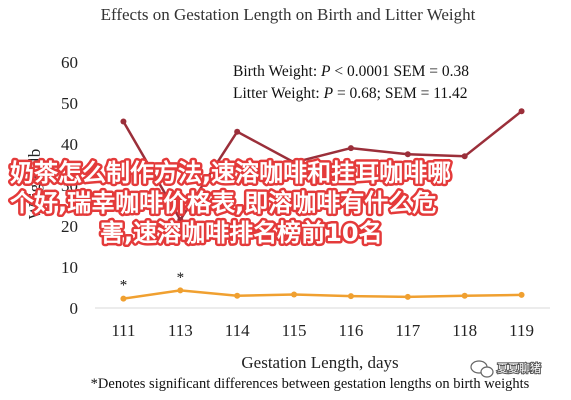 The height and width of the screenshot is (400, 571). Describe the element at coordinates (319, 362) in the screenshot. I see `x-axis-label: Gestation Length, days` at that location.